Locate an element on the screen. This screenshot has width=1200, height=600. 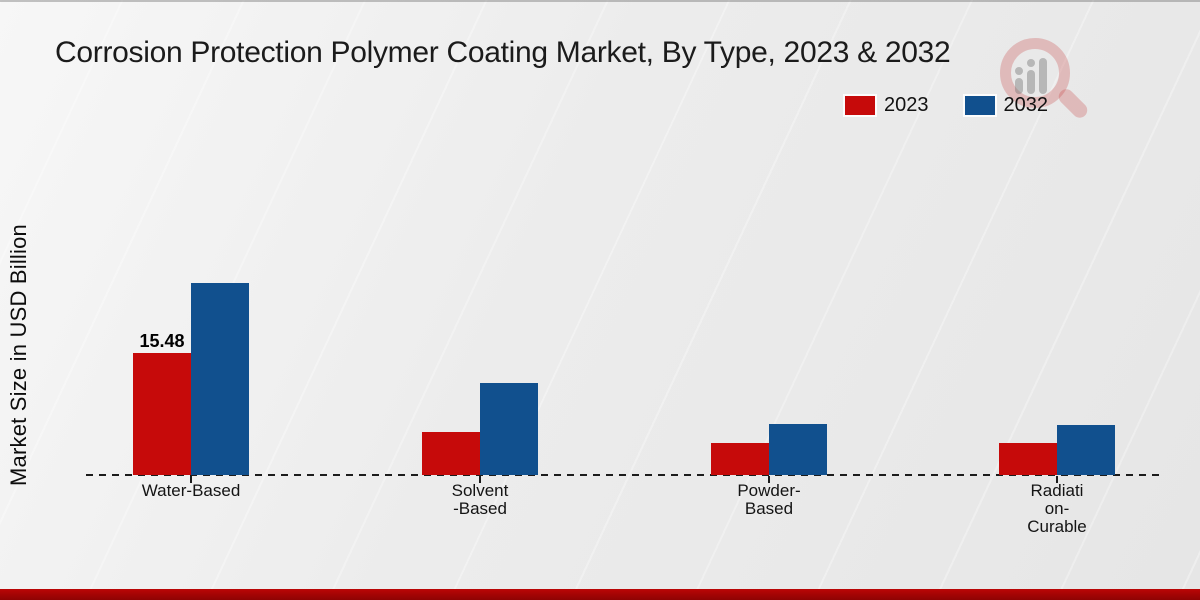
watermark-logo is located at coordinates (1046, 86).